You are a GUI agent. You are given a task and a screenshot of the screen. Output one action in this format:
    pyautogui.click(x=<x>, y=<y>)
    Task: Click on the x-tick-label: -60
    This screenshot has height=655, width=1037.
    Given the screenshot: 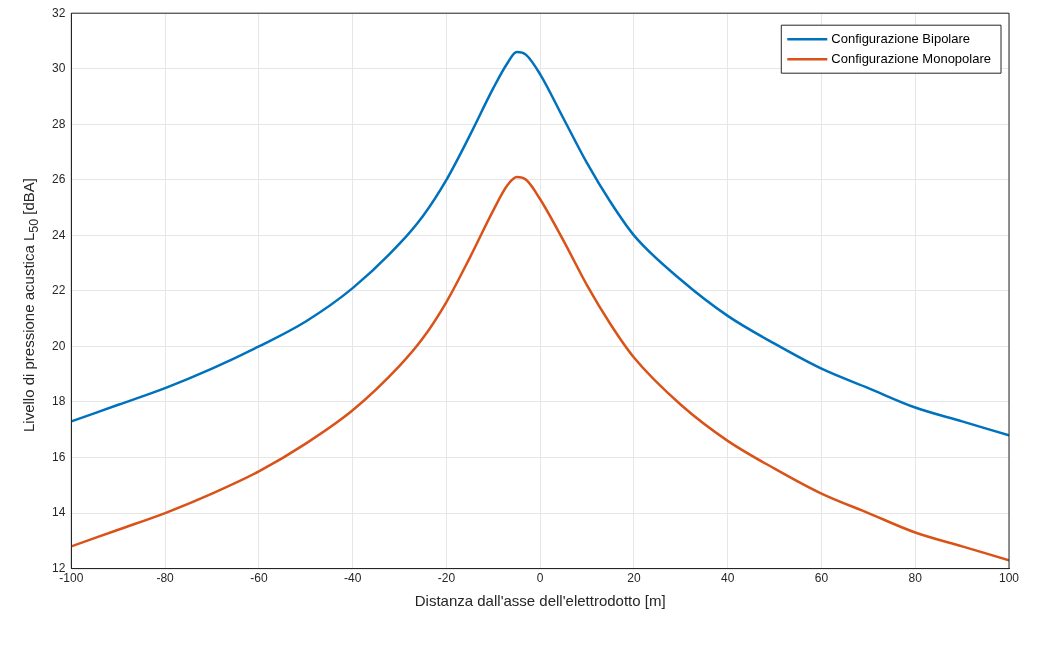 What is the action you would take?
    pyautogui.click(x=259, y=578)
    